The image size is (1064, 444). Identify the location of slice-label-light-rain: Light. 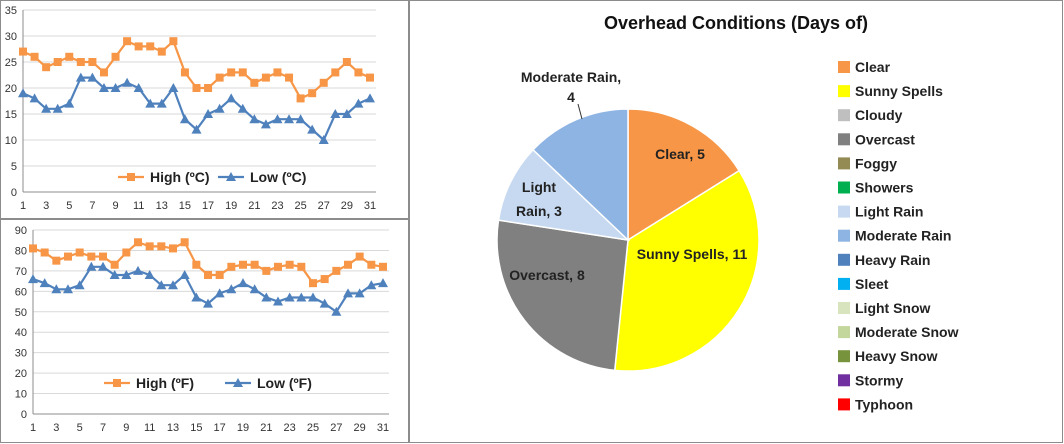
(539, 187).